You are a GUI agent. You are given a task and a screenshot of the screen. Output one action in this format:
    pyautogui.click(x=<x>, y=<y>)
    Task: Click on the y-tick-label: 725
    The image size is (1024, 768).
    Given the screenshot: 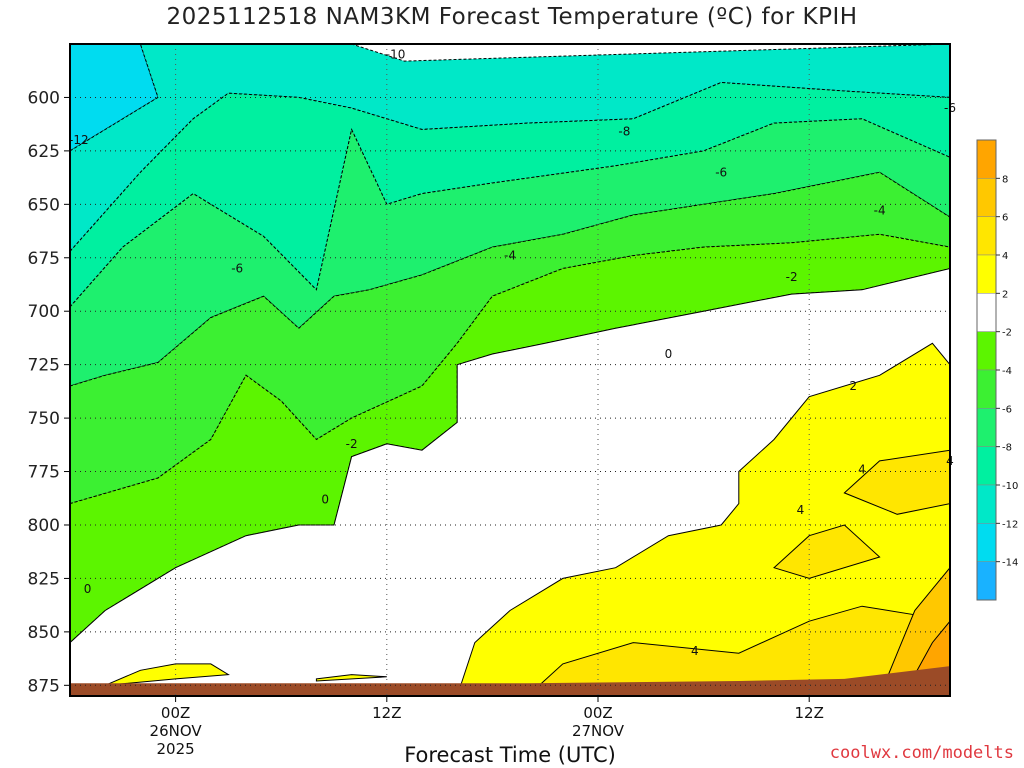 What is the action you would take?
    pyautogui.click(x=44, y=366)
    